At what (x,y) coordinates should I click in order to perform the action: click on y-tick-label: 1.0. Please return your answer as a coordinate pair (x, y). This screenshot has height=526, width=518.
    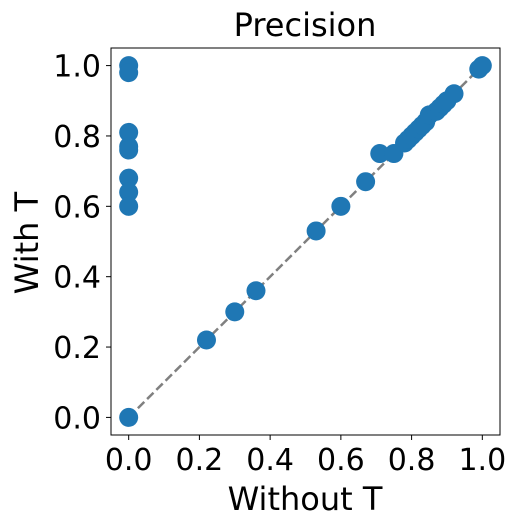
    Looking at the image, I should click on (77, 67).